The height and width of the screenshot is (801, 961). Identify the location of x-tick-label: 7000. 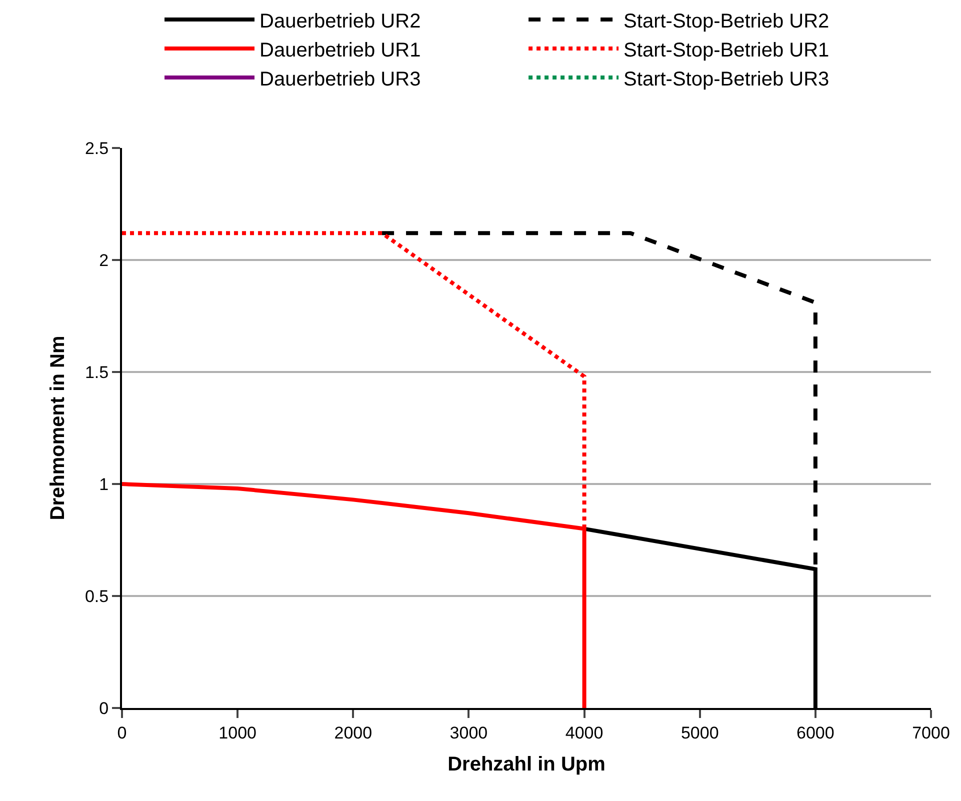
(931, 732).